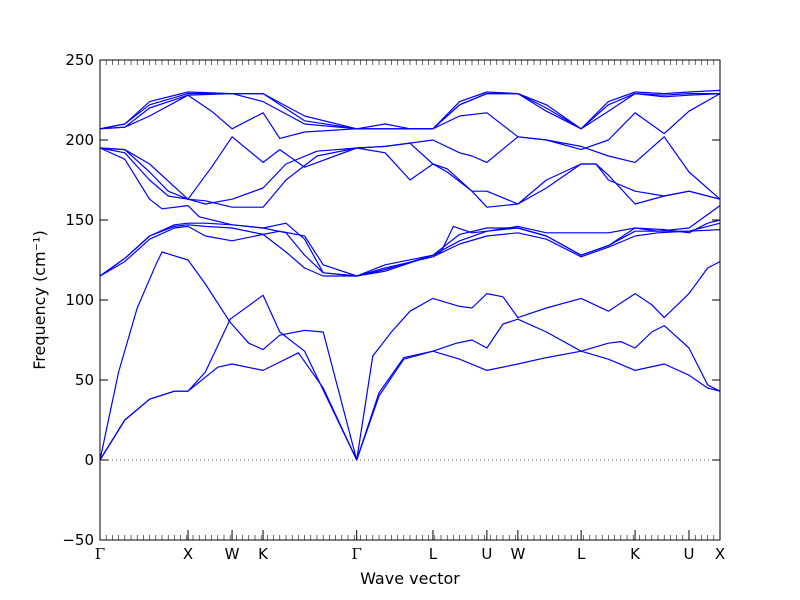  I want to click on x-axis-label: Wave vector, so click(410, 578).